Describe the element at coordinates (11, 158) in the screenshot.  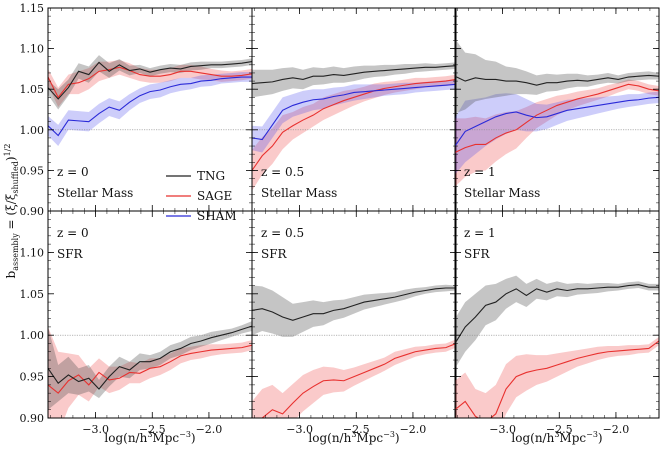
I see `y-label-end: )` at that location.